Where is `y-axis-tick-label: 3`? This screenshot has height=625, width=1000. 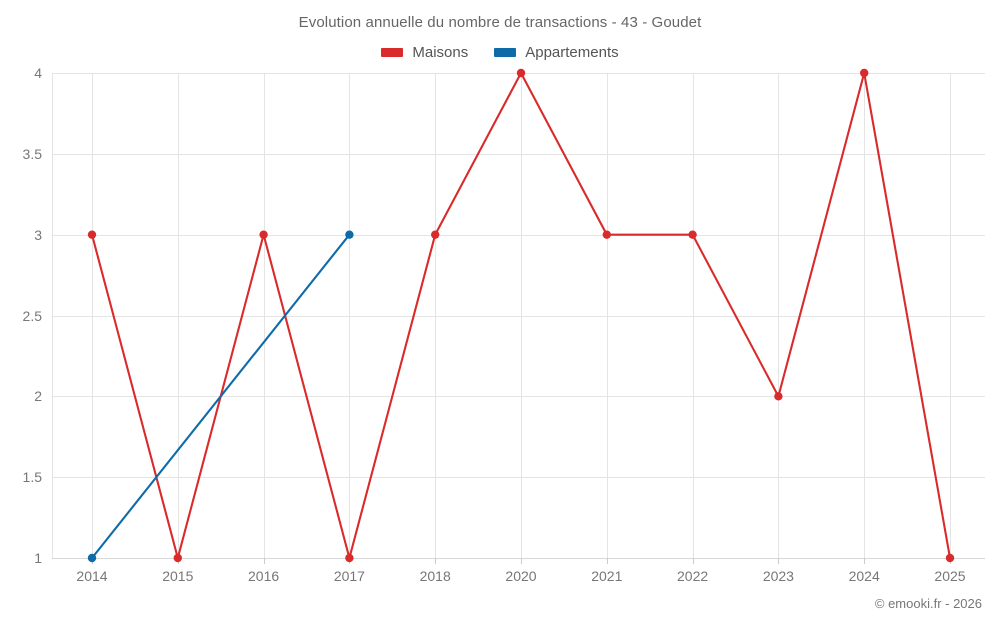
y-axis-tick-label: 3 is located at coordinates (38, 234).